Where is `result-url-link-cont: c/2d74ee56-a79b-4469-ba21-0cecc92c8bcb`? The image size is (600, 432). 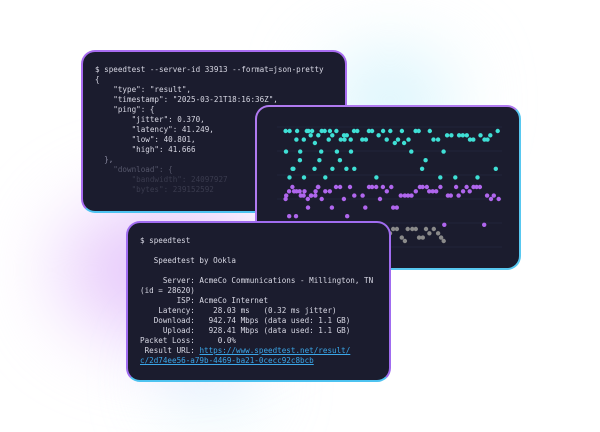
result-url-link-cont: c/2d74ee56-a79b-4469-ba21-0cecc92c8bcb is located at coordinates (227, 360).